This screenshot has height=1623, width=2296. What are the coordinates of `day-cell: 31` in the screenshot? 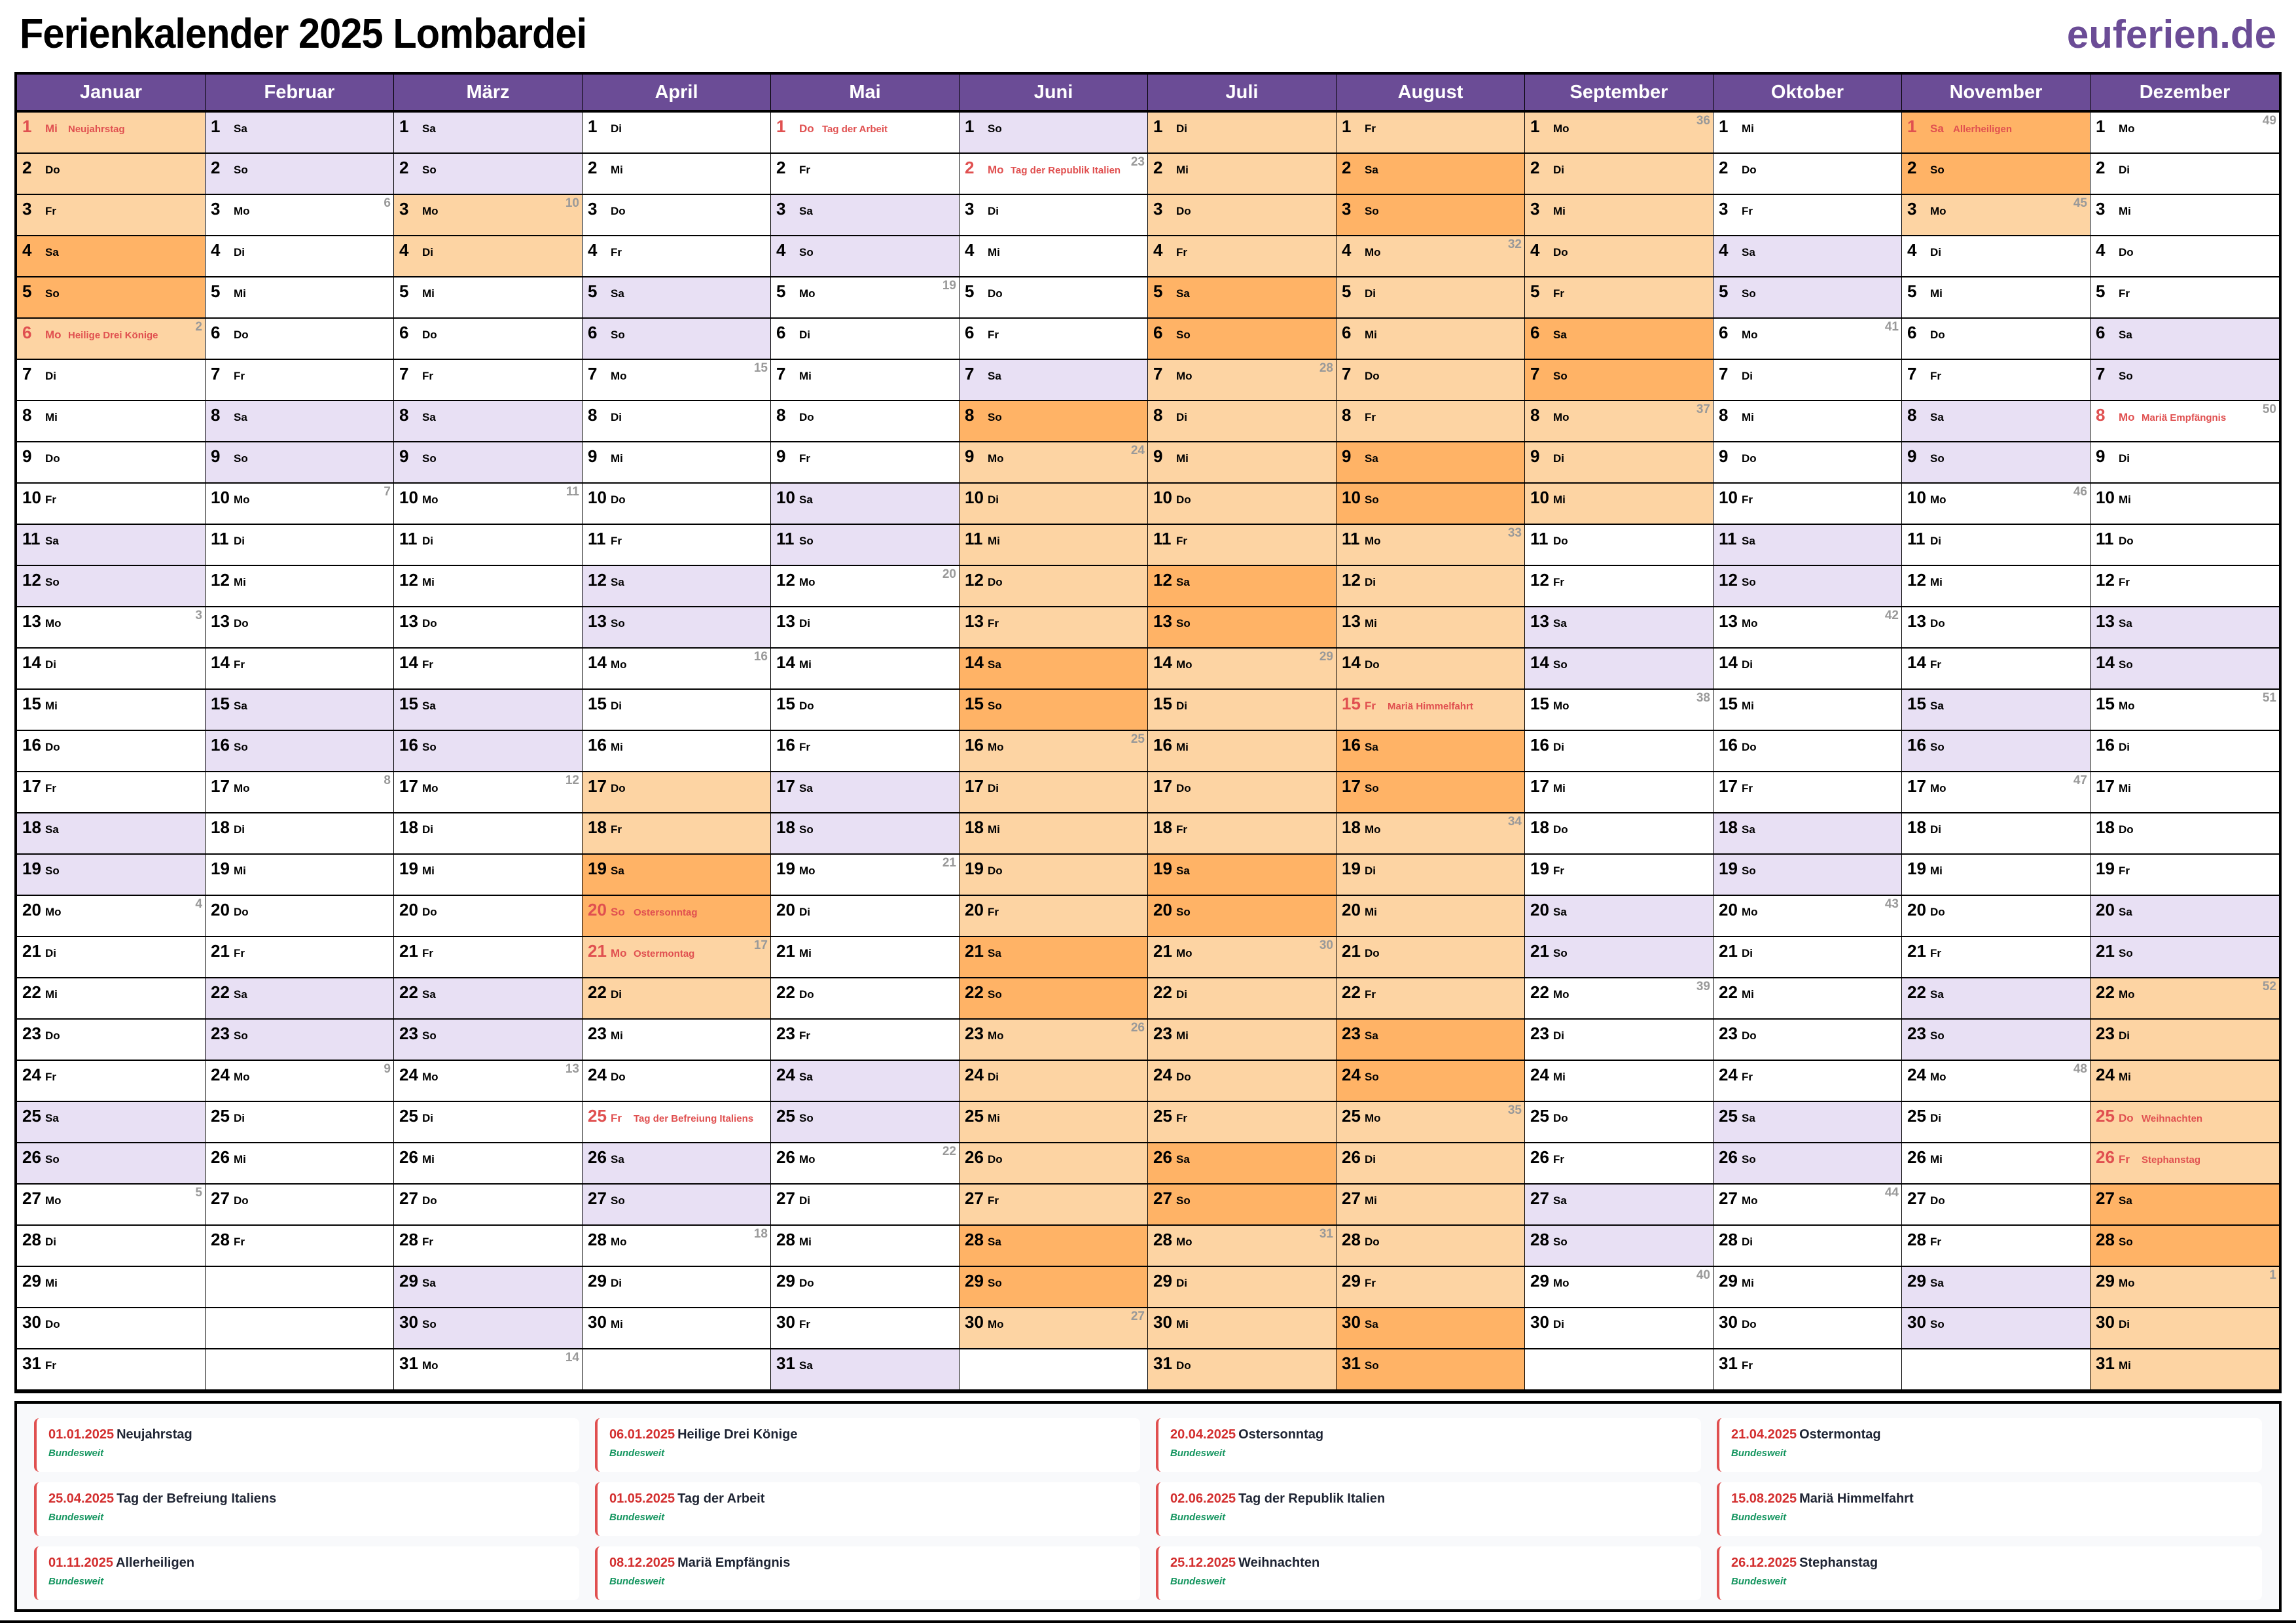 It's located at (2184, 1370).